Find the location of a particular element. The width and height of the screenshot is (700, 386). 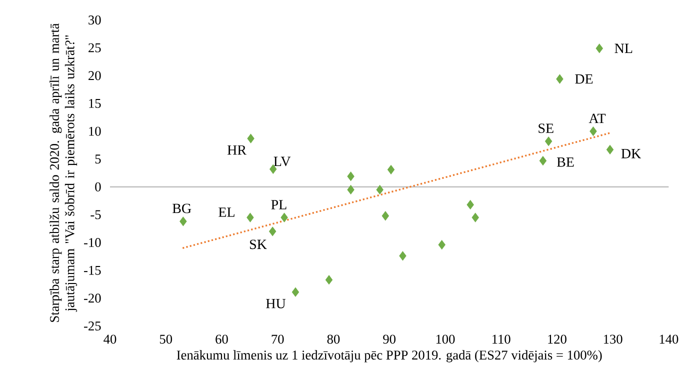

y-tick-label: 20 is located at coordinates (94, 75).